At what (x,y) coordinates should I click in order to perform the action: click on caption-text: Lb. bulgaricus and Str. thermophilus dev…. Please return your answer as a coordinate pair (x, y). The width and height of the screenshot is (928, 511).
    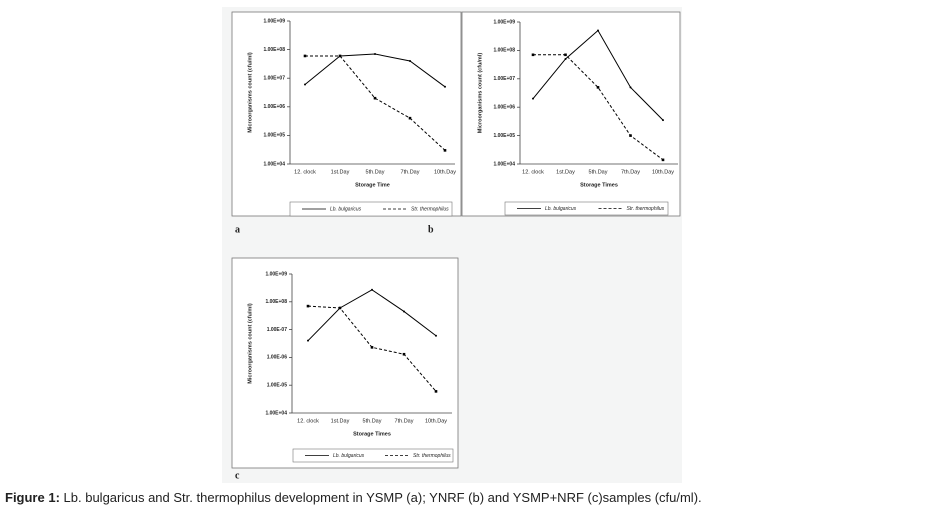
    Looking at the image, I should click on (382, 497).